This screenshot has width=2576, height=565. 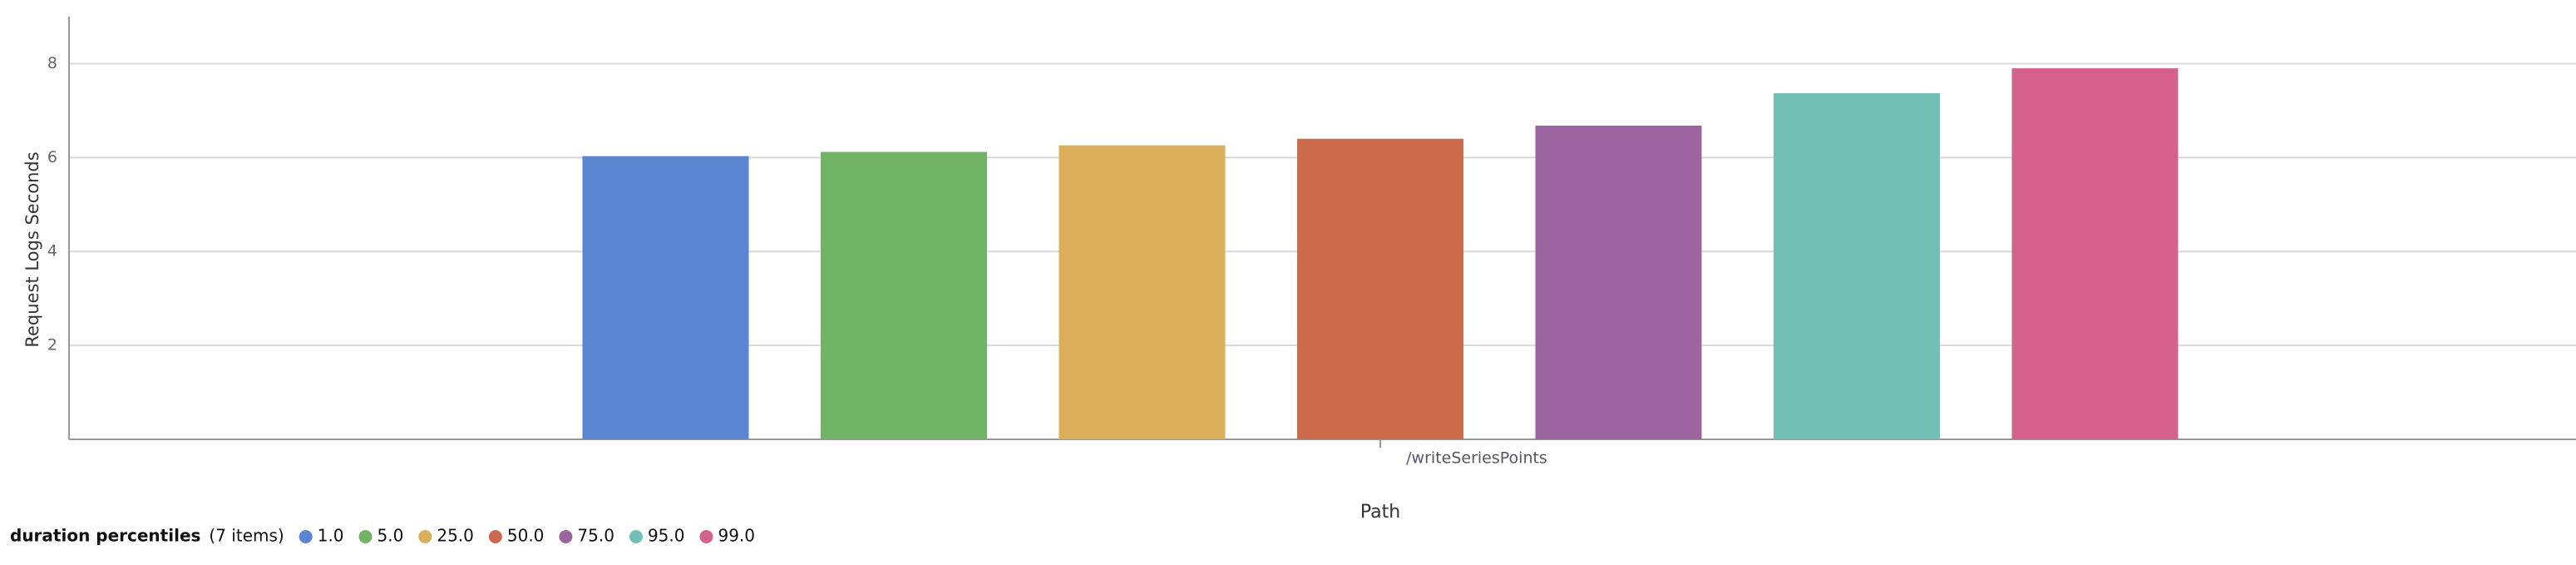 What do you see at coordinates (455, 536) in the screenshot?
I see `legend-label: 25.0` at bounding box center [455, 536].